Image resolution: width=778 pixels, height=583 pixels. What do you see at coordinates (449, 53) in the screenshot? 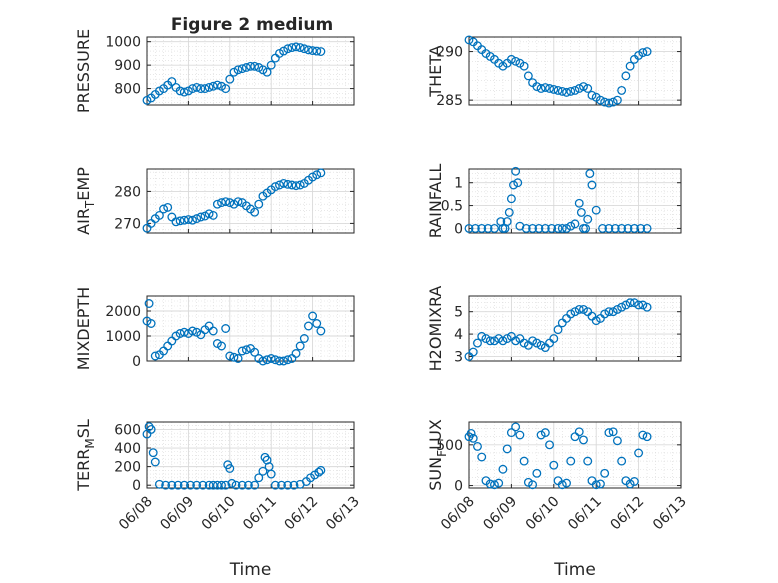
I see `y-tick-label: 290` at bounding box center [449, 53].